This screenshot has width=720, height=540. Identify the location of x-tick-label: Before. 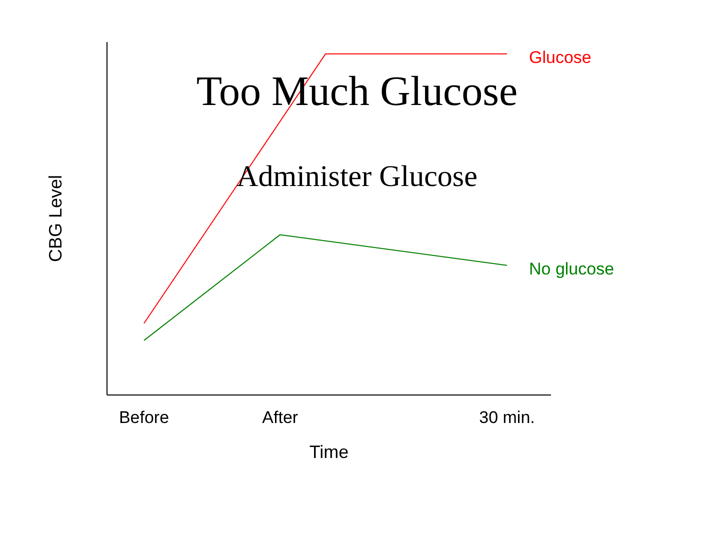
(144, 418).